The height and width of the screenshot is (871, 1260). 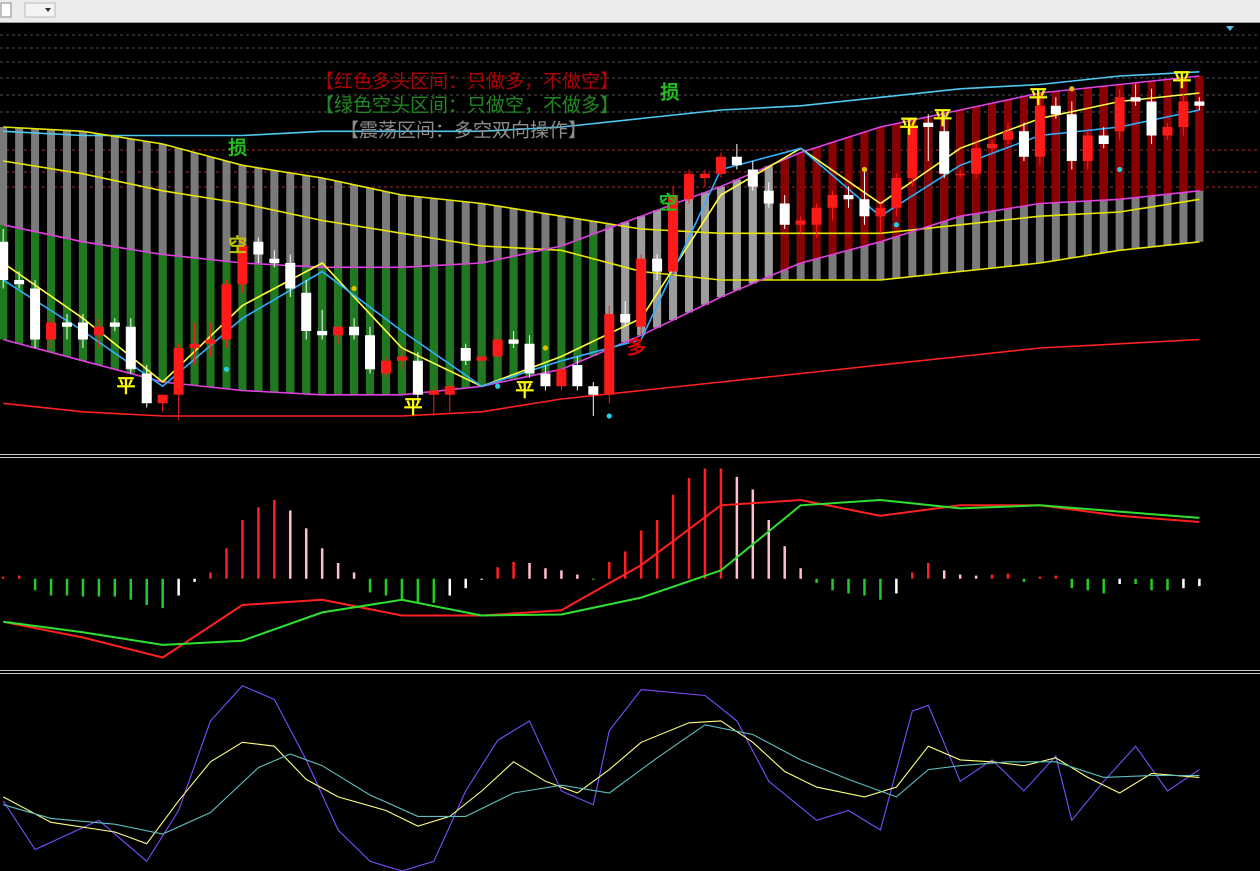 What do you see at coordinates (6, 10) in the screenshot?
I see `toolbar-button` at bounding box center [6, 10].